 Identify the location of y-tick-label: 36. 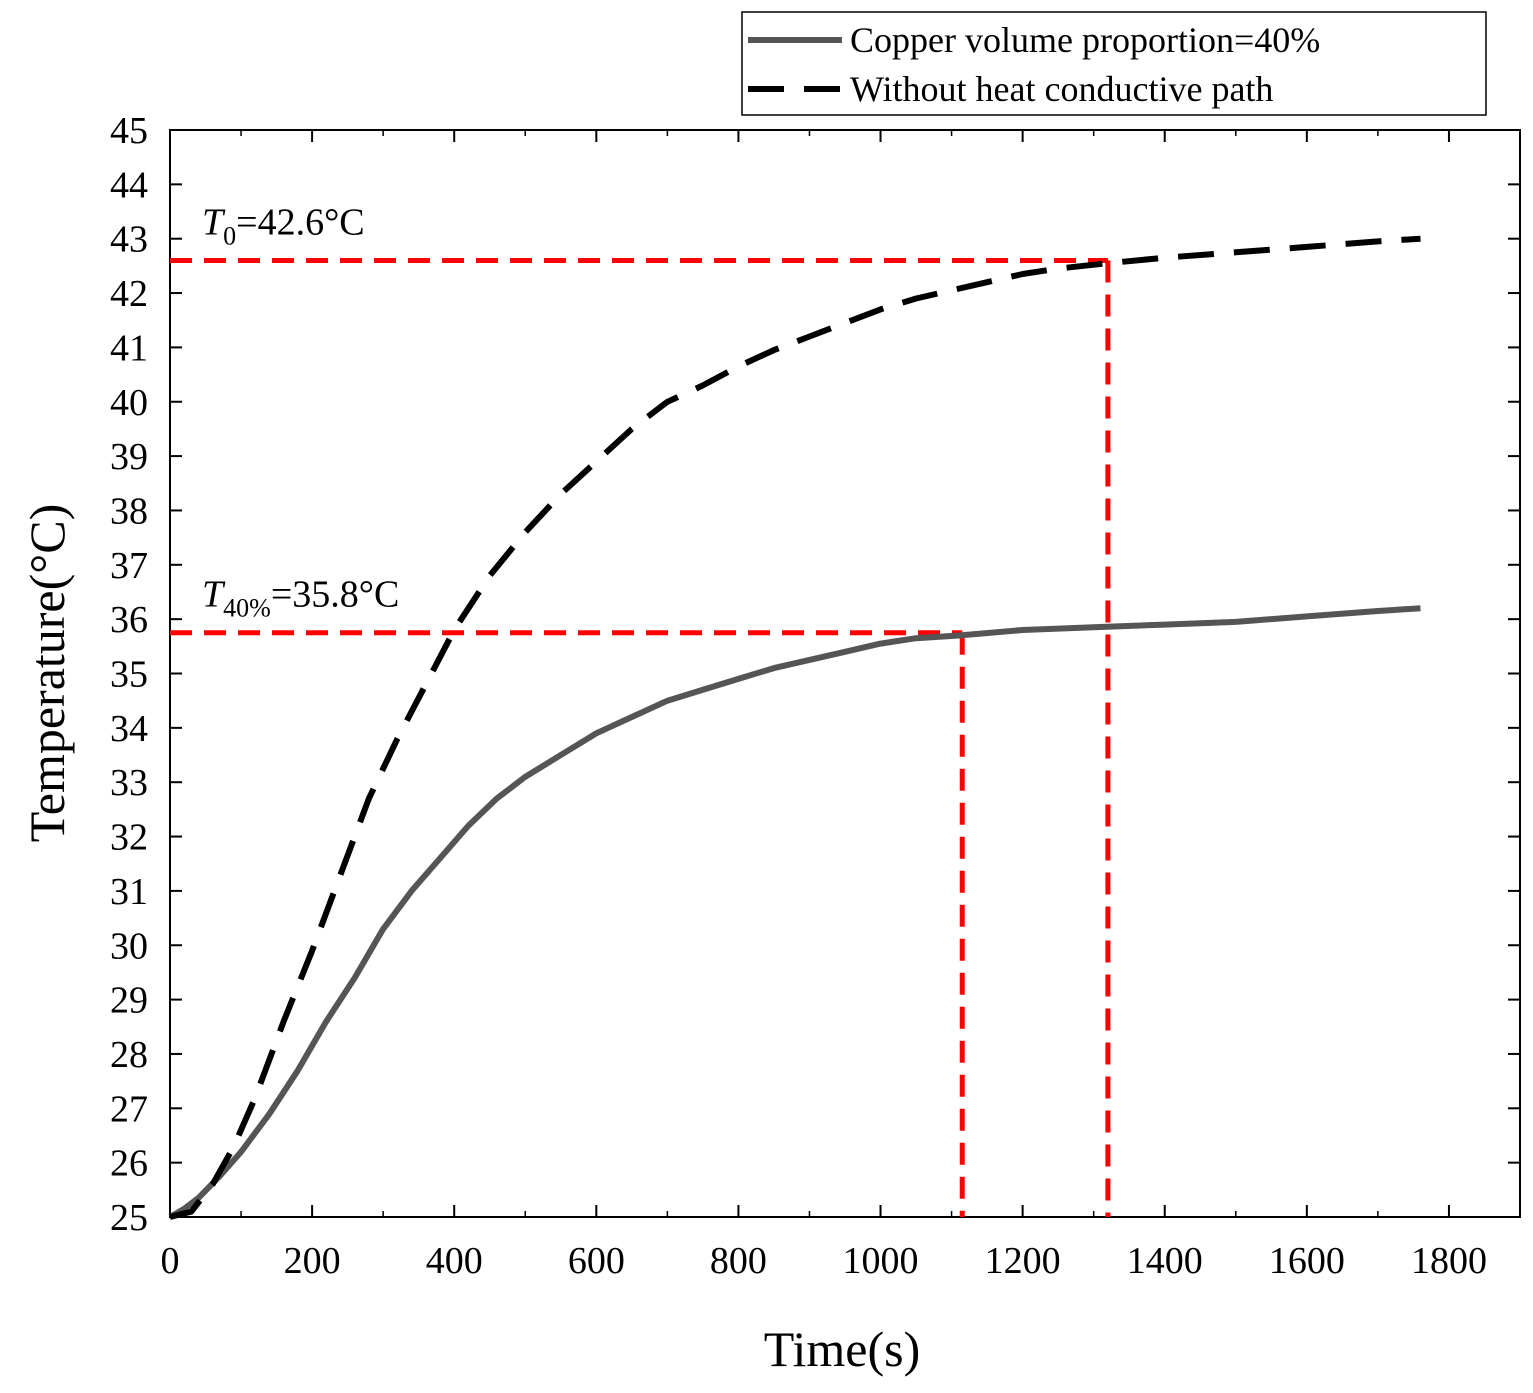
(129, 620).